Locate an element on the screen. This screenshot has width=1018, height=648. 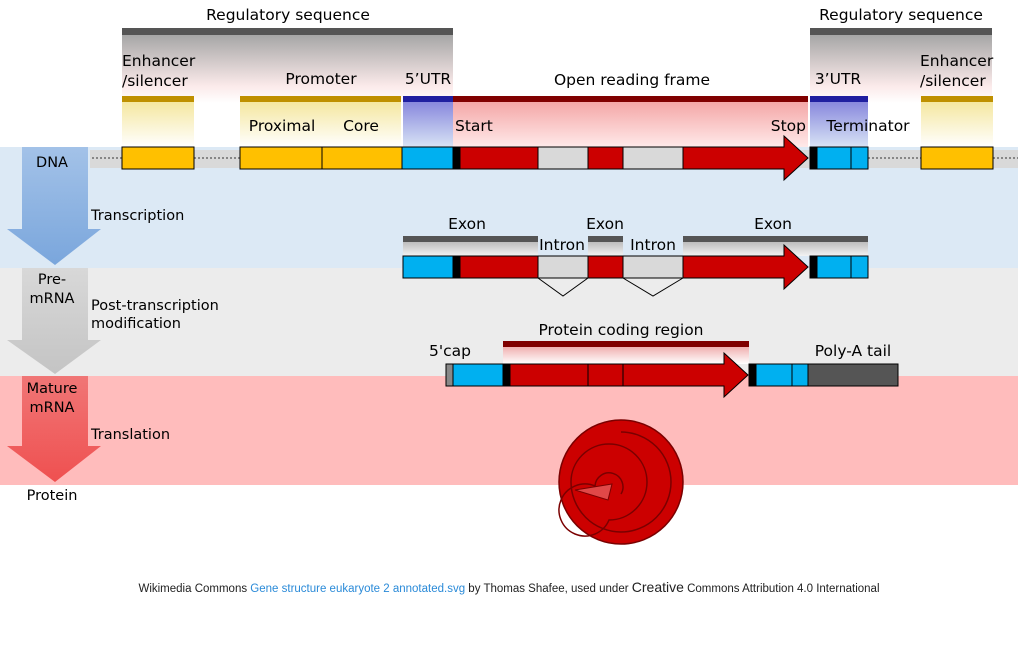
enhancer-left-bar is located at coordinates (158, 99).